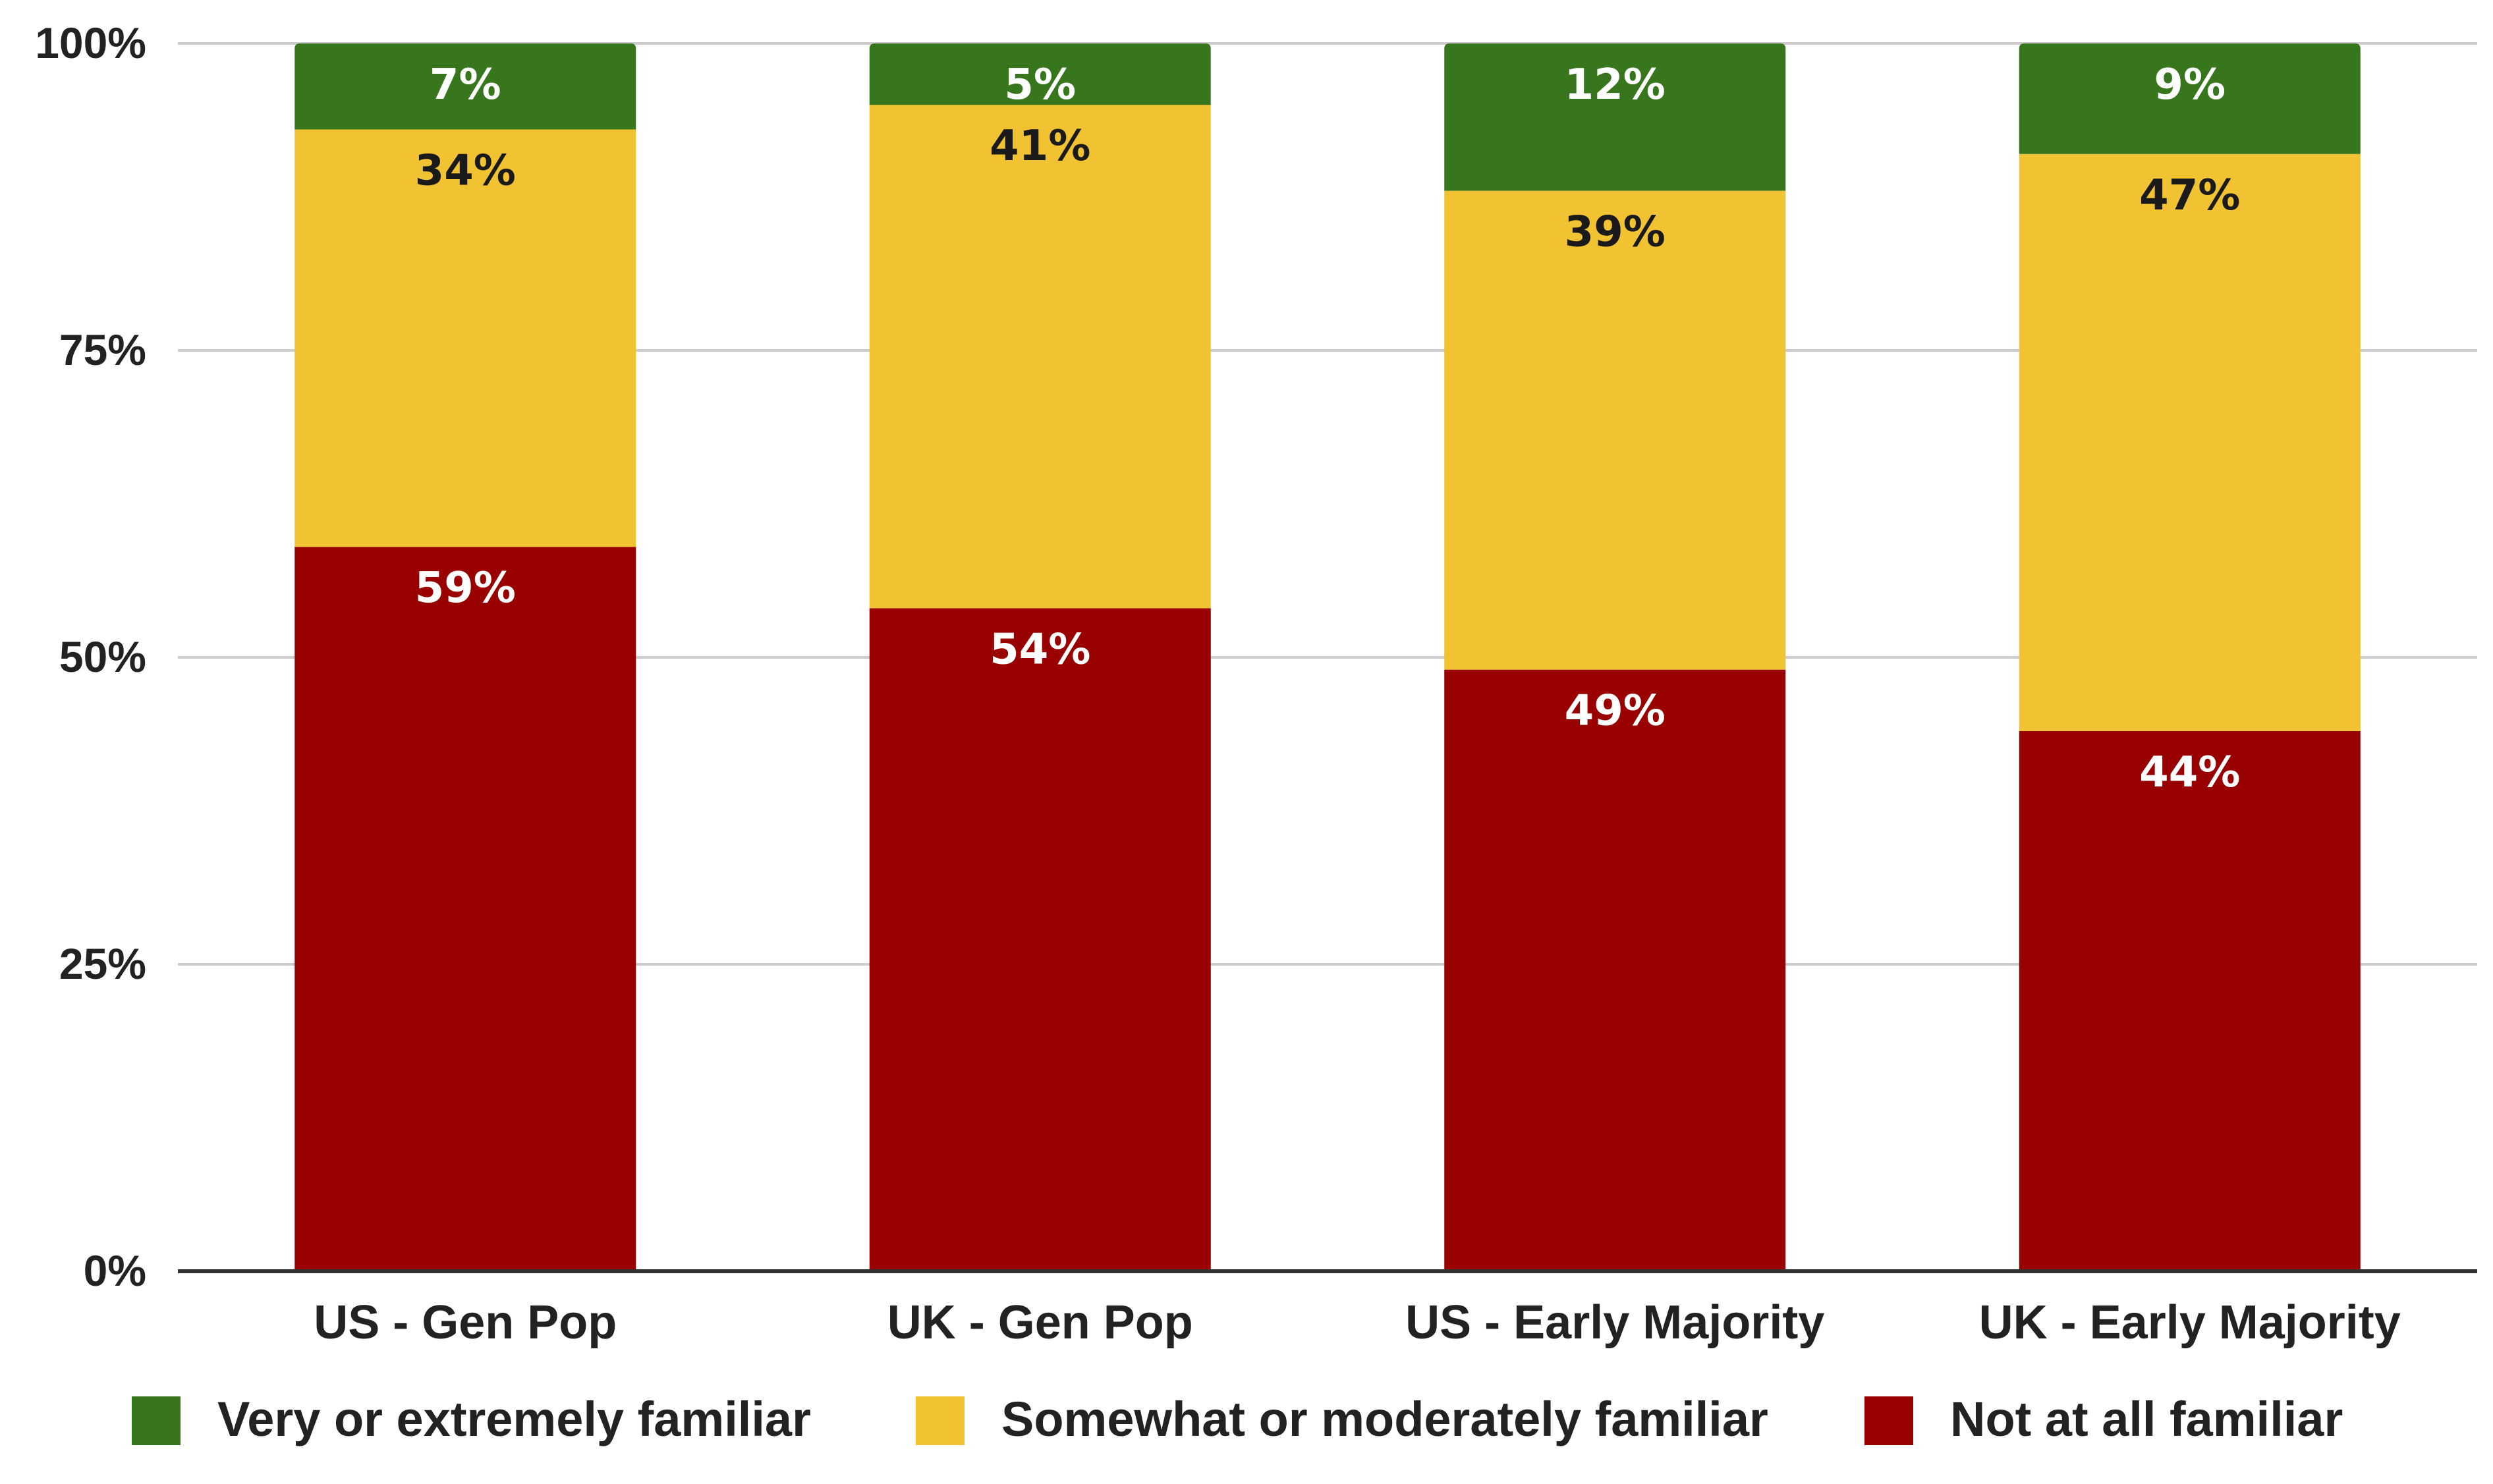  I want to click on x-category-label: US - Early Majority, so click(1614, 1322).